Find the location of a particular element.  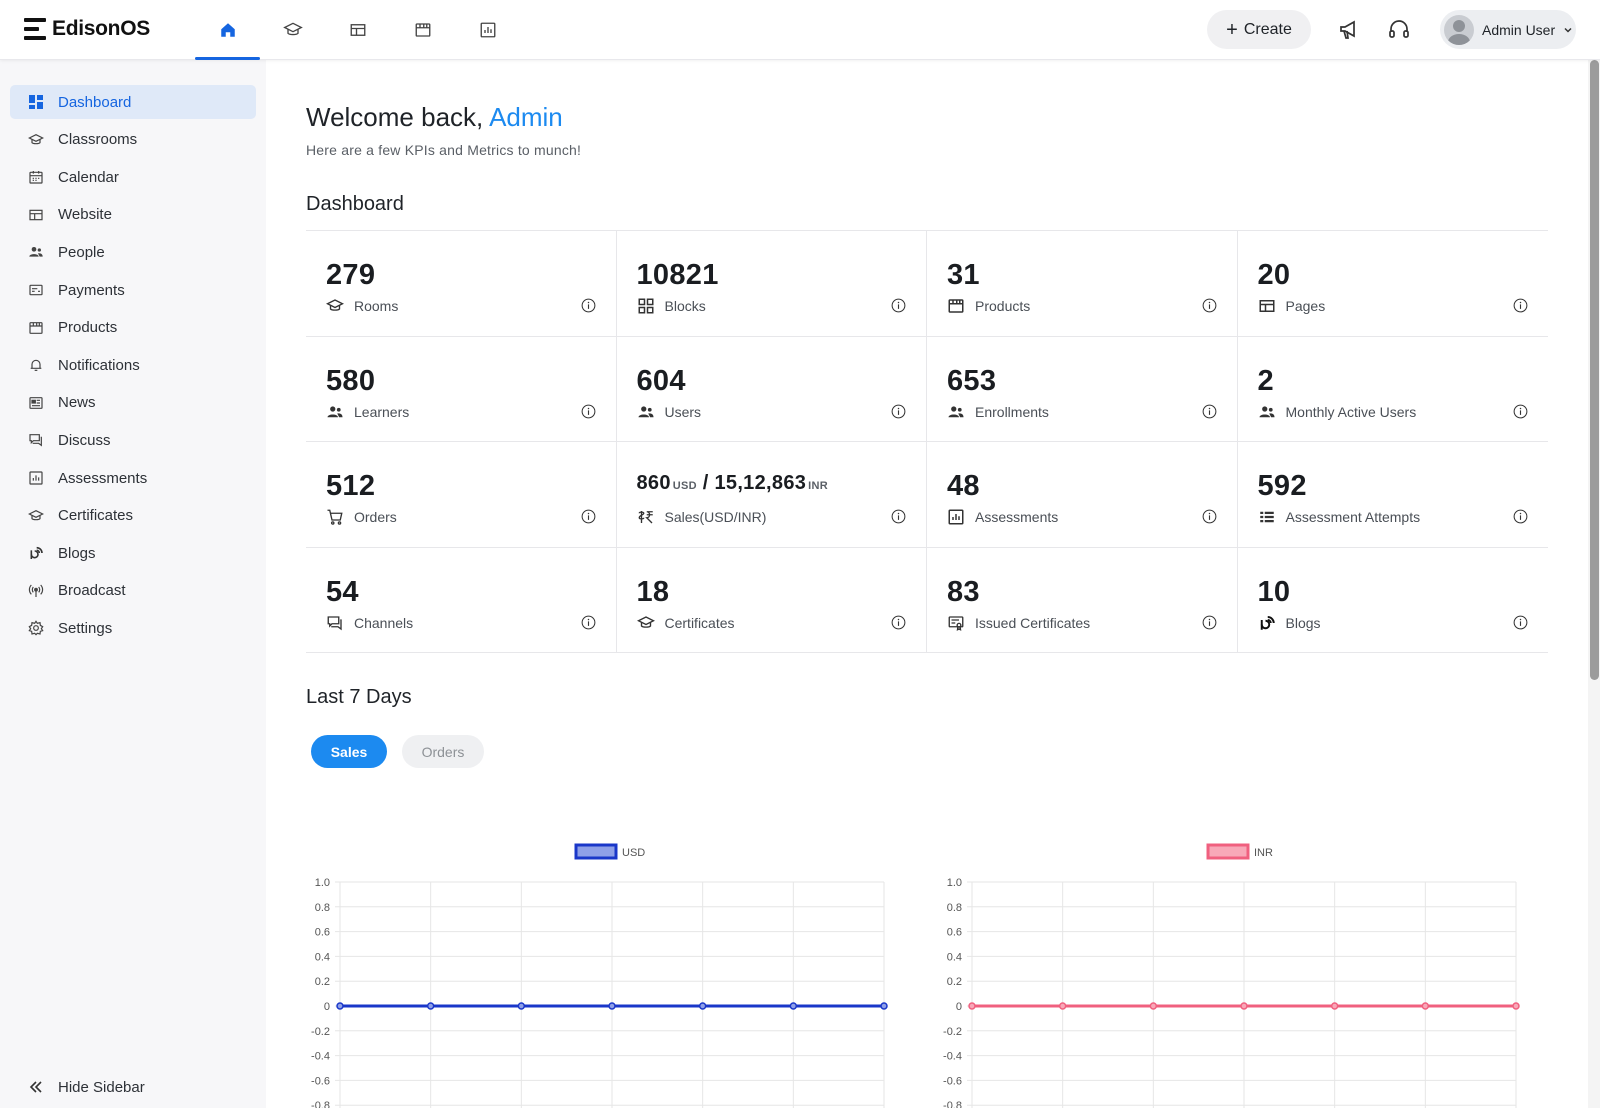

kpi-card: 31 Products is located at coordinates (1082, 284).